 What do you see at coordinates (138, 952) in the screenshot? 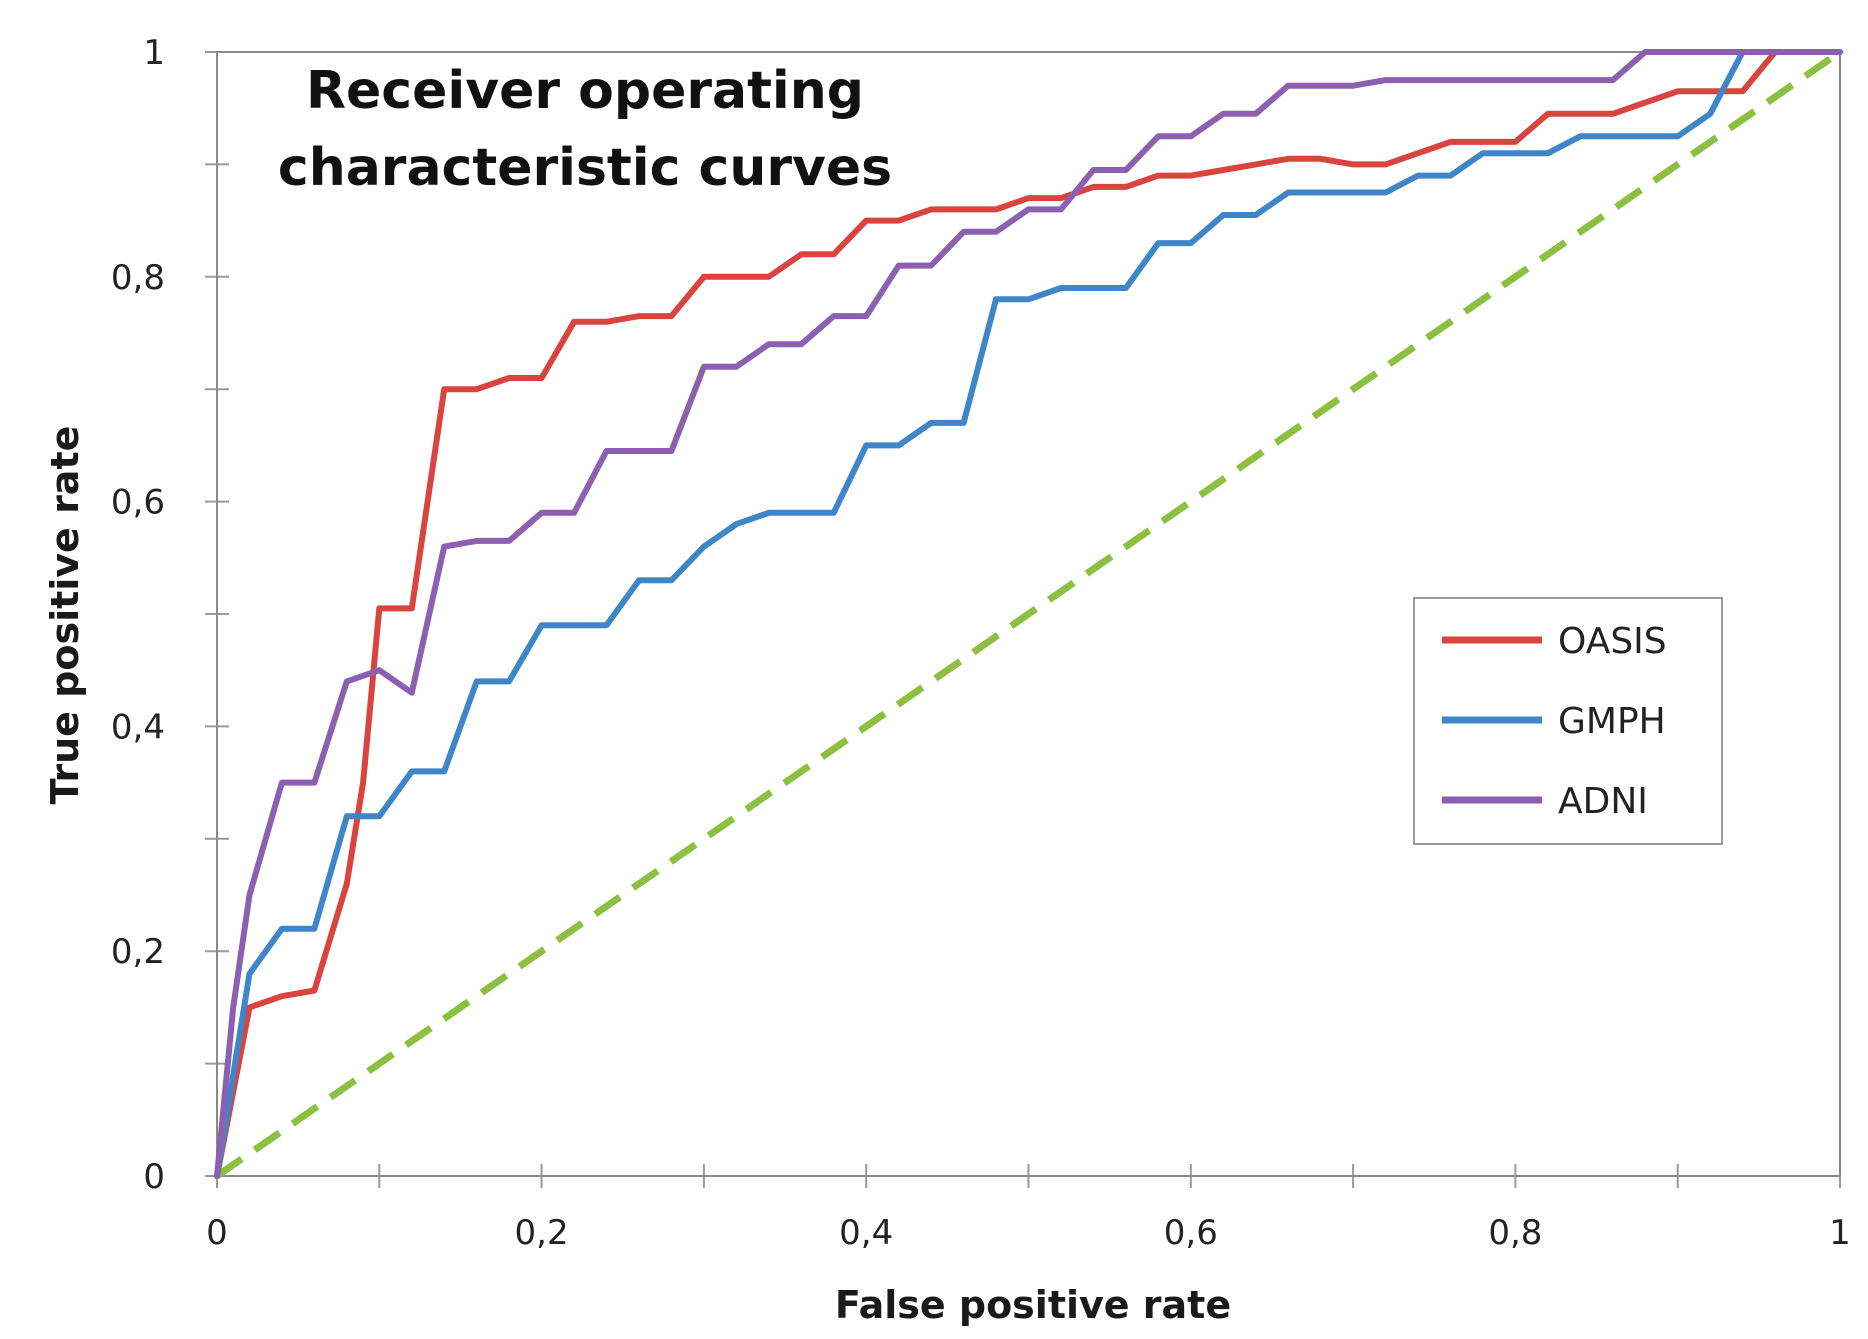
I see `y-tick-label: 0,2` at bounding box center [138, 952].